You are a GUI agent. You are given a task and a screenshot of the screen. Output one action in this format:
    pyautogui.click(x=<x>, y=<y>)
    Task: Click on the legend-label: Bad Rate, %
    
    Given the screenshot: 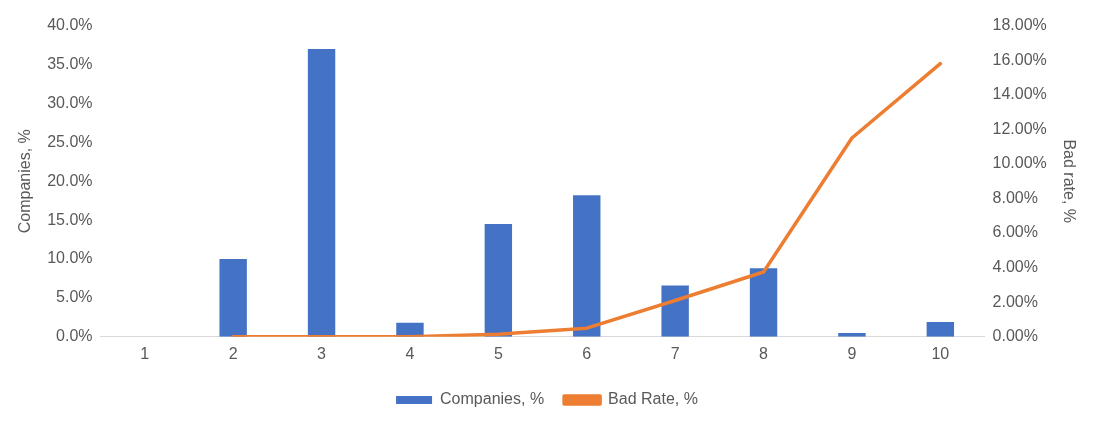 What is the action you would take?
    pyautogui.click(x=653, y=399)
    